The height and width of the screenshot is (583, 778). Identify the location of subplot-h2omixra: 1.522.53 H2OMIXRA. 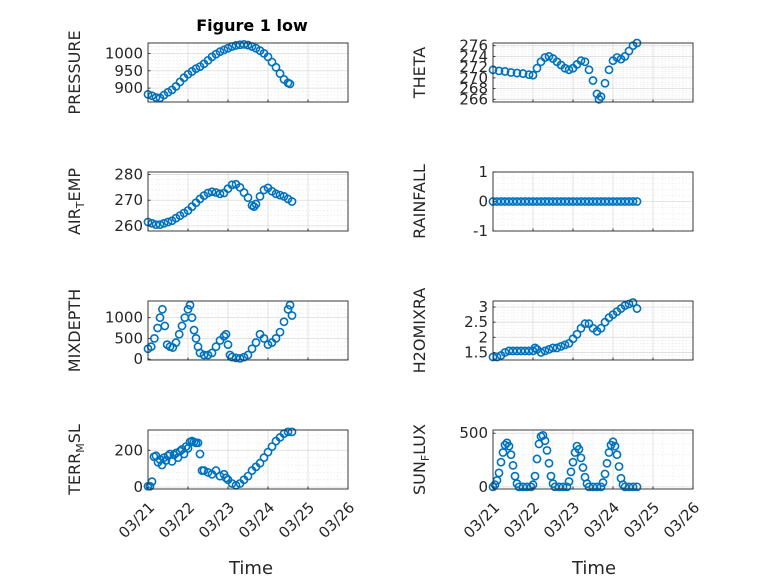
(552, 331).